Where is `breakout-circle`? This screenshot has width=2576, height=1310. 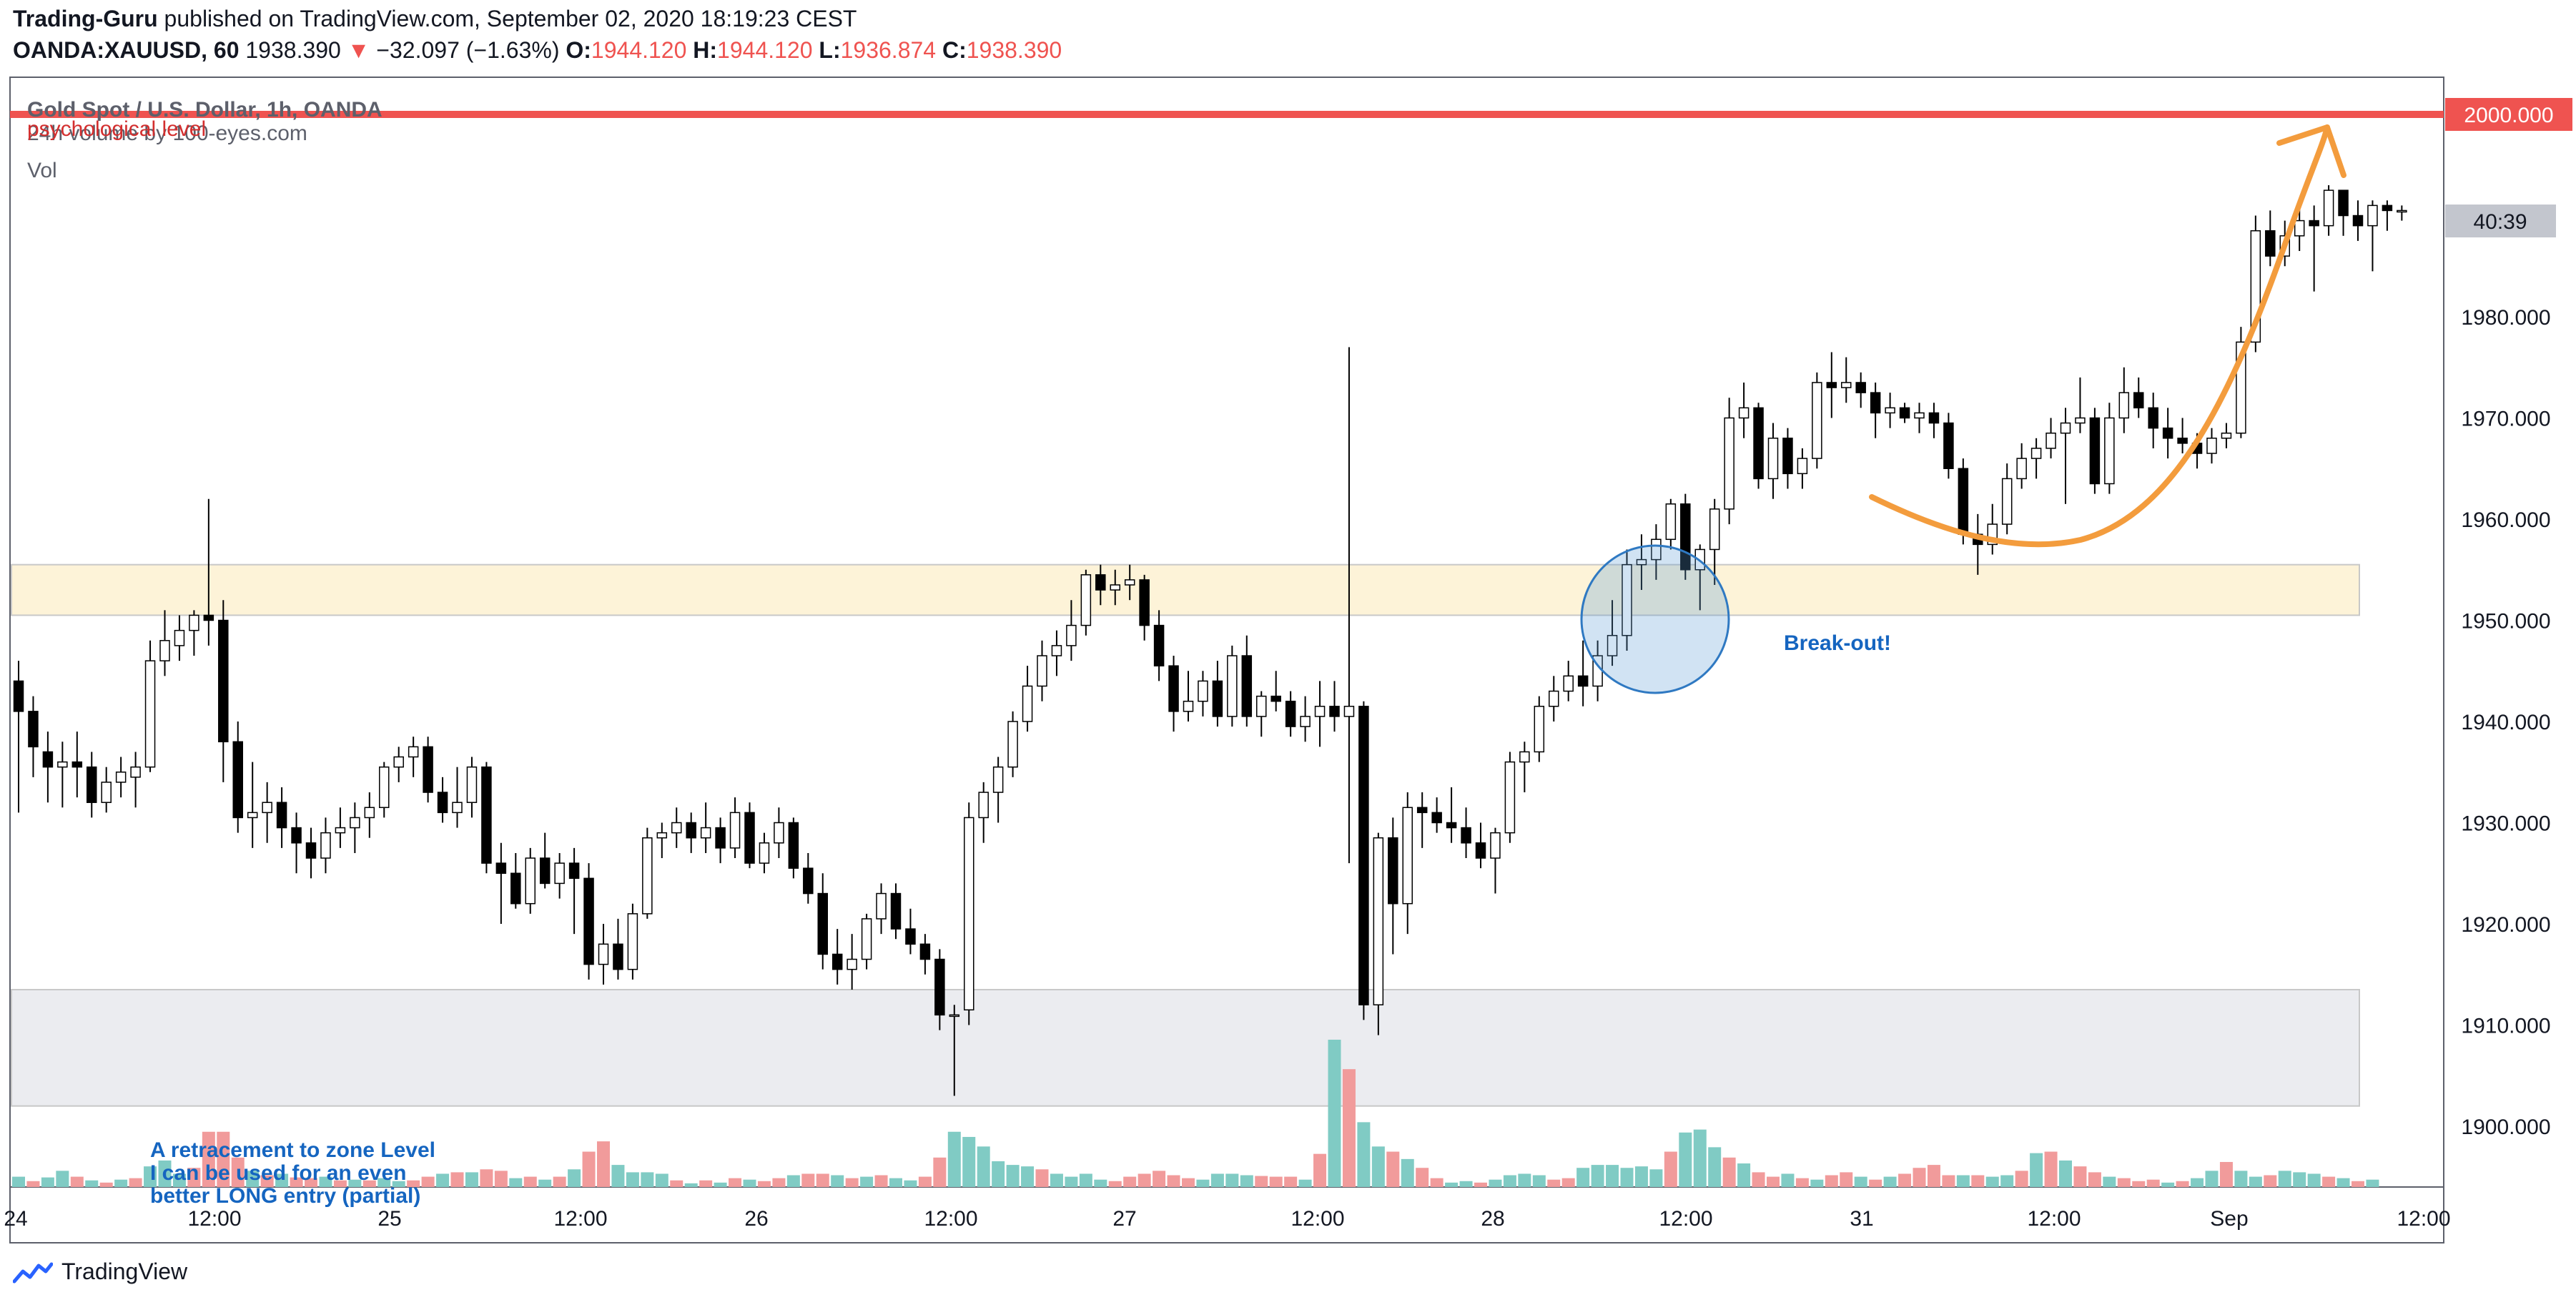 breakout-circle is located at coordinates (1655, 619).